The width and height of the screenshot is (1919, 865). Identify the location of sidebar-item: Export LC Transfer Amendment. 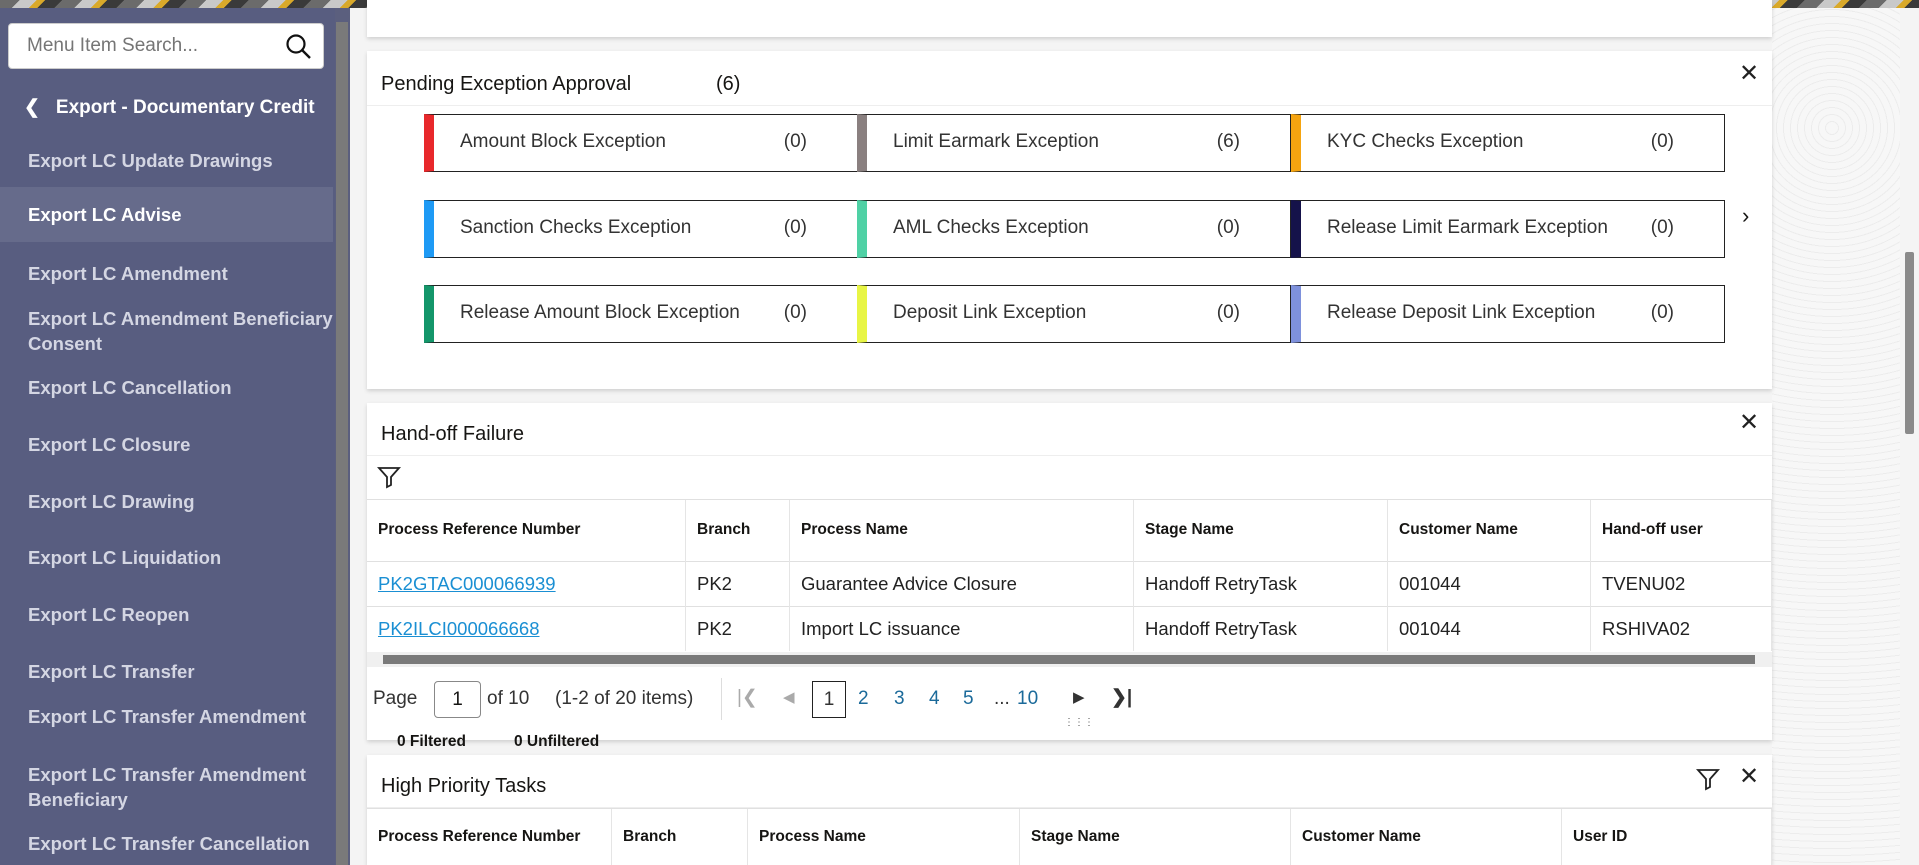
(167, 716).